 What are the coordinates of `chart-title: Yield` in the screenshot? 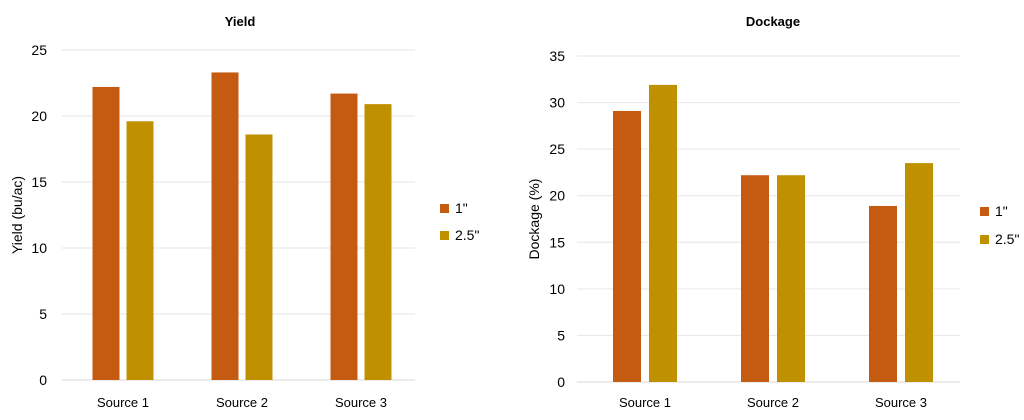 It's located at (240, 21).